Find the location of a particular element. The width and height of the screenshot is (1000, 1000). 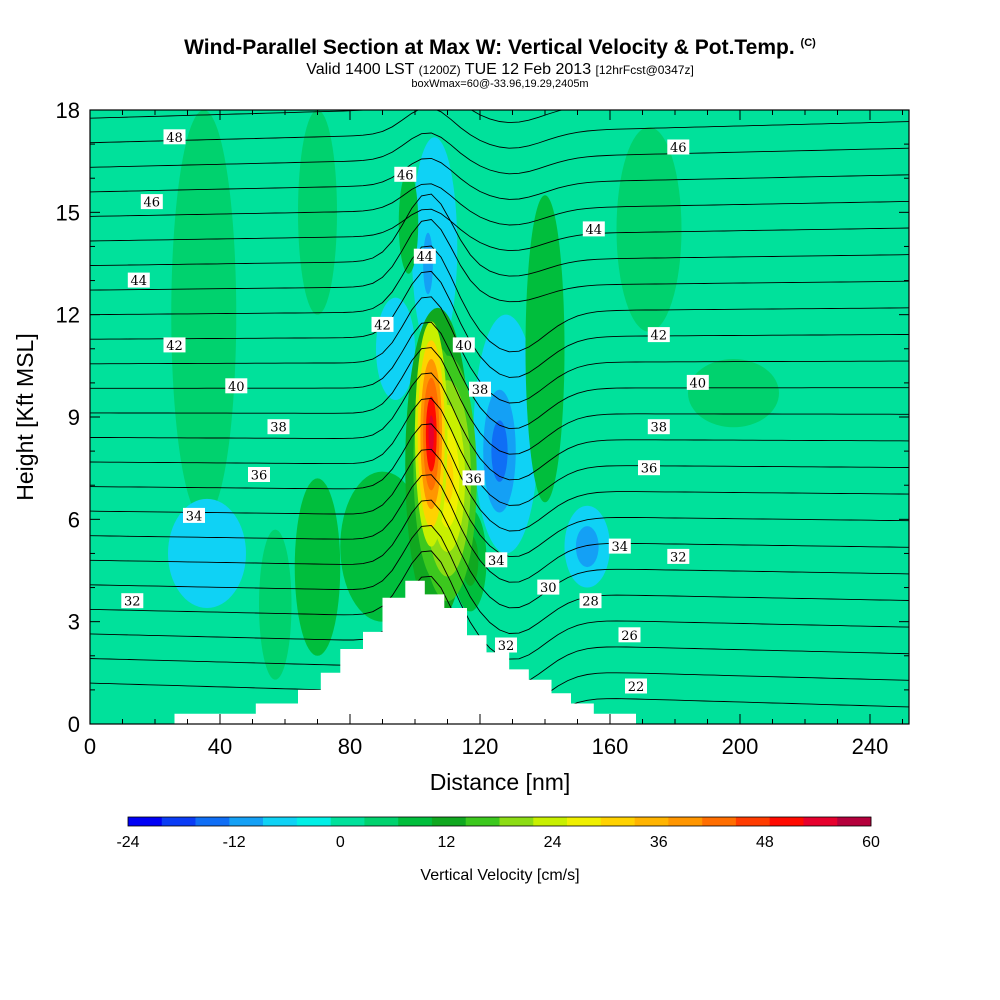

terrain is located at coordinates (499, 652).